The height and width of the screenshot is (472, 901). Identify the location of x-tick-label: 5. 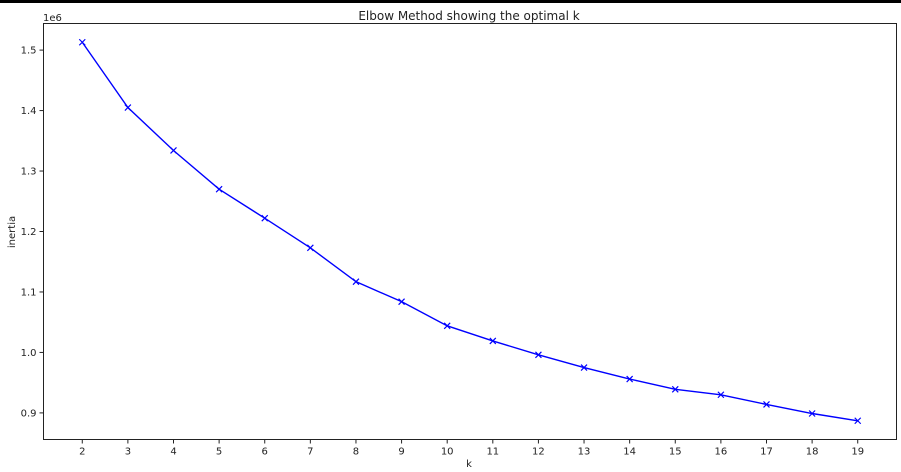
(219, 452).